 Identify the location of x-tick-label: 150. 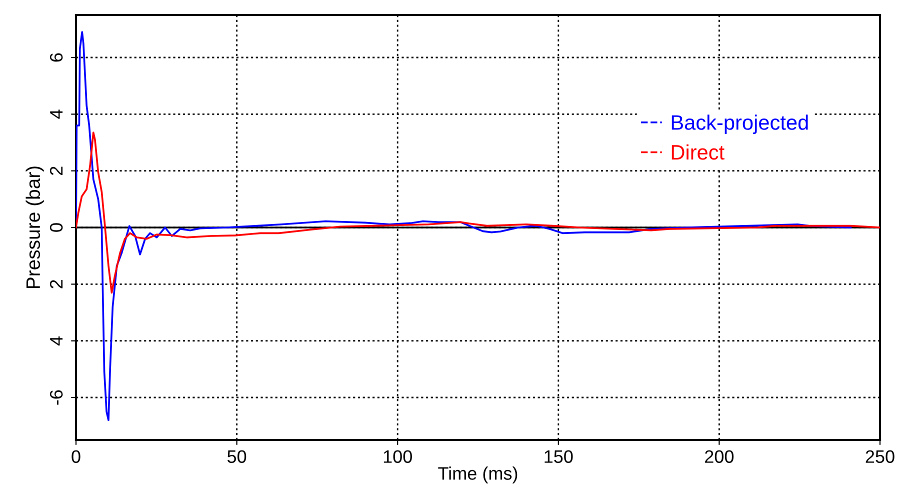
(558, 456).